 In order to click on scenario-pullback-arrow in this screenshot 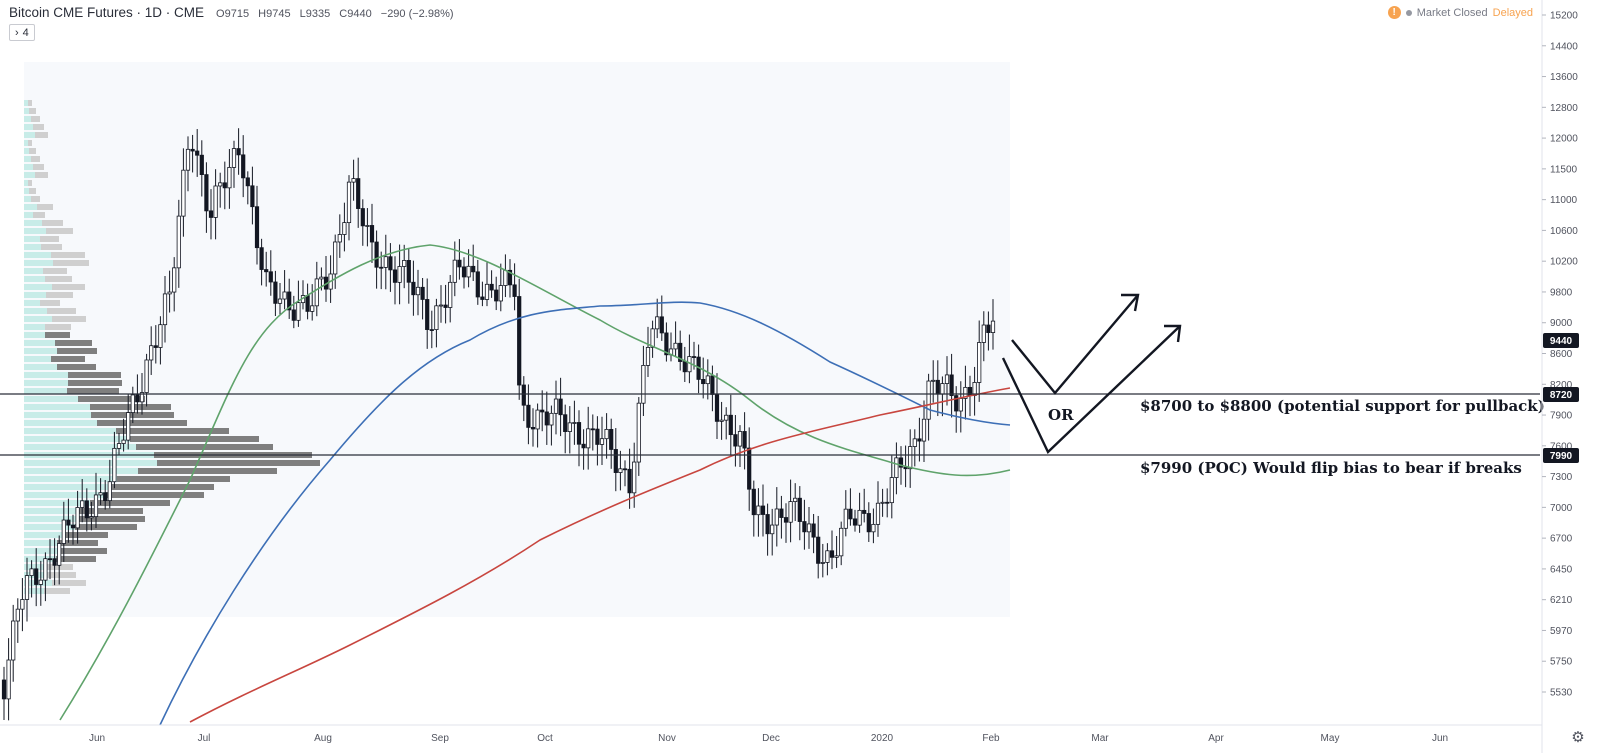, I will do `click(1075, 344)`.